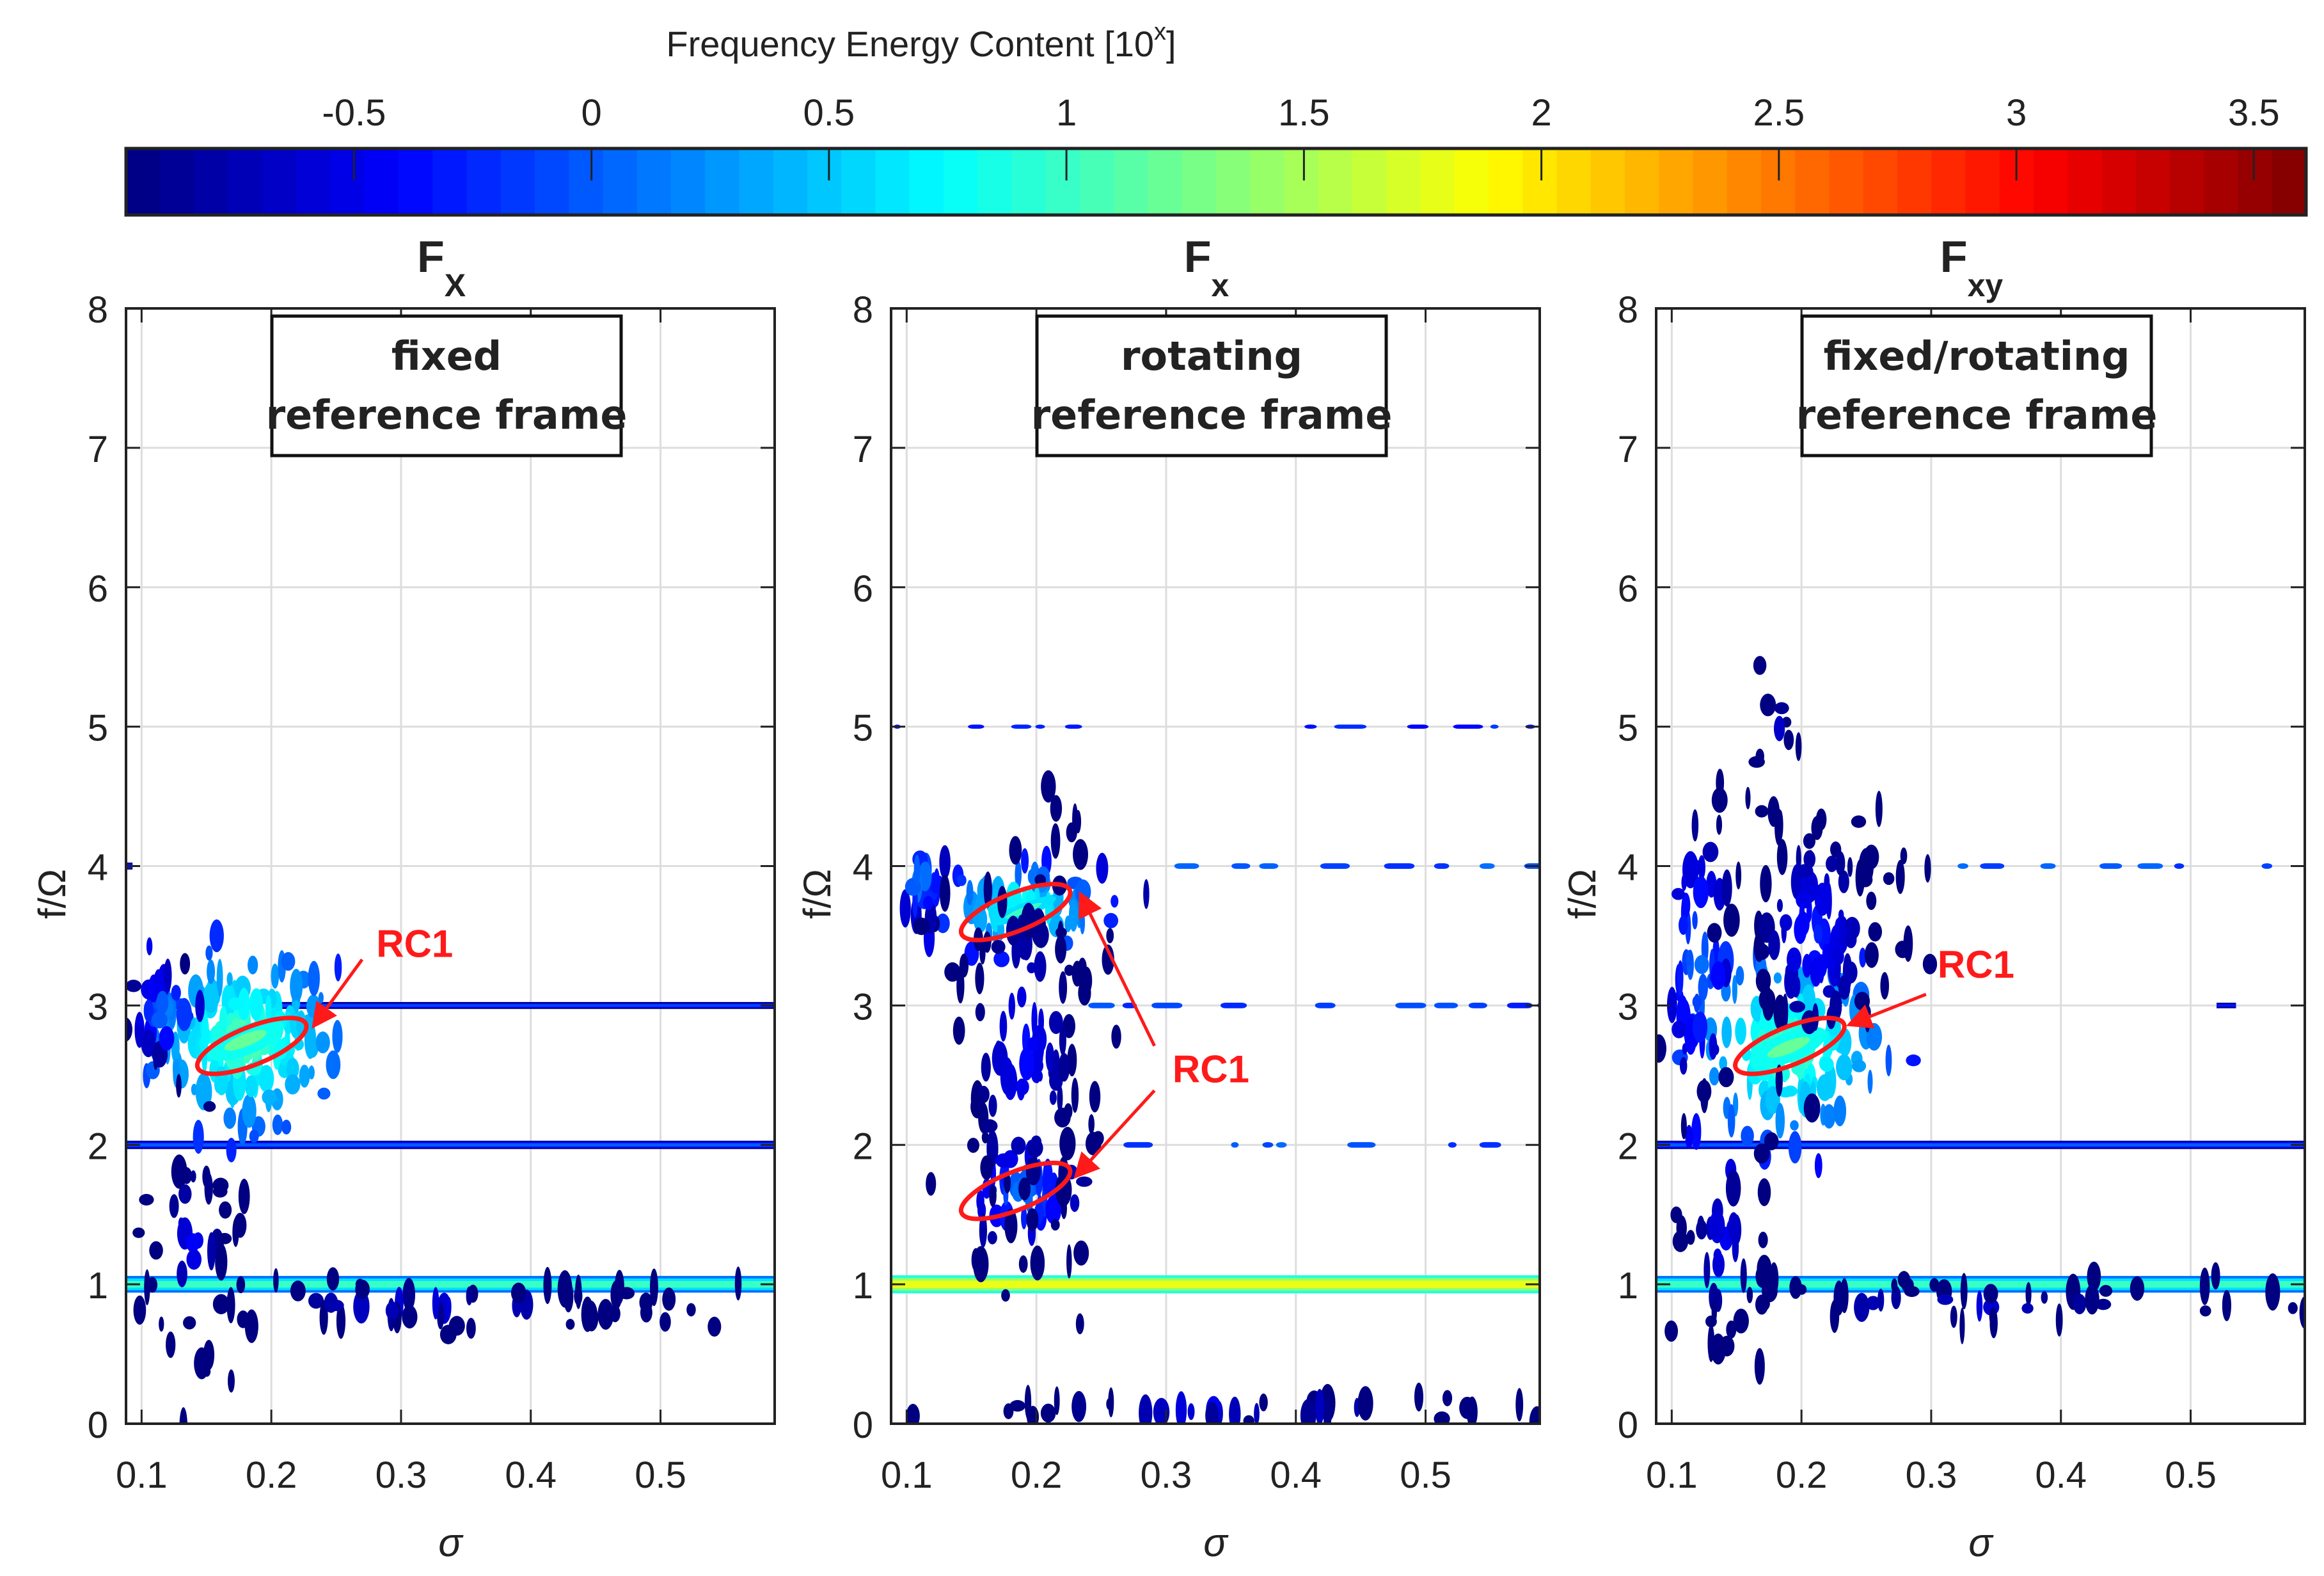  I want to click on colorbar-title: Frequency Energy Content [10x], so click(921, 41).